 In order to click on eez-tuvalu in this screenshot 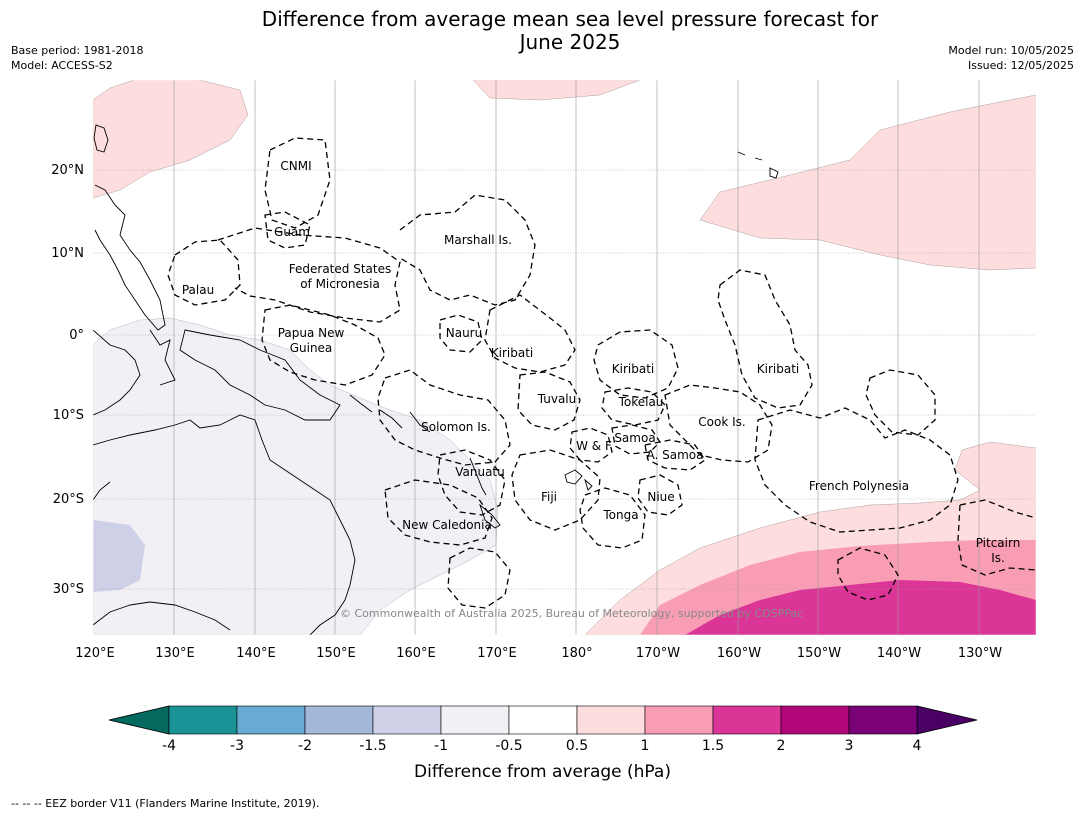, I will do `click(549, 401)`.